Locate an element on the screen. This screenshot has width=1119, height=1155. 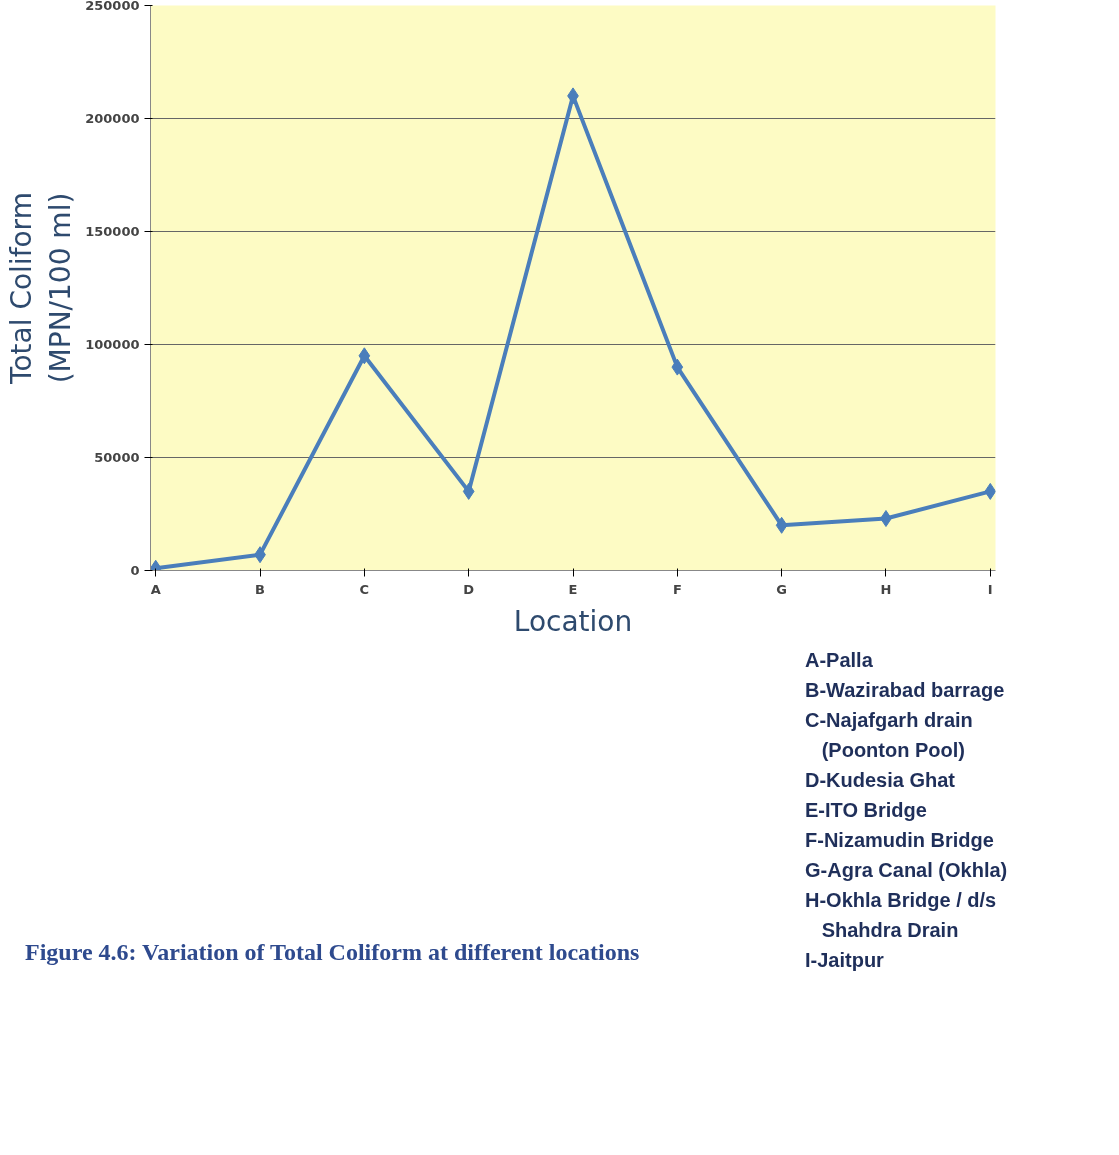
y-tick-label: 200000 is located at coordinates (112, 118).